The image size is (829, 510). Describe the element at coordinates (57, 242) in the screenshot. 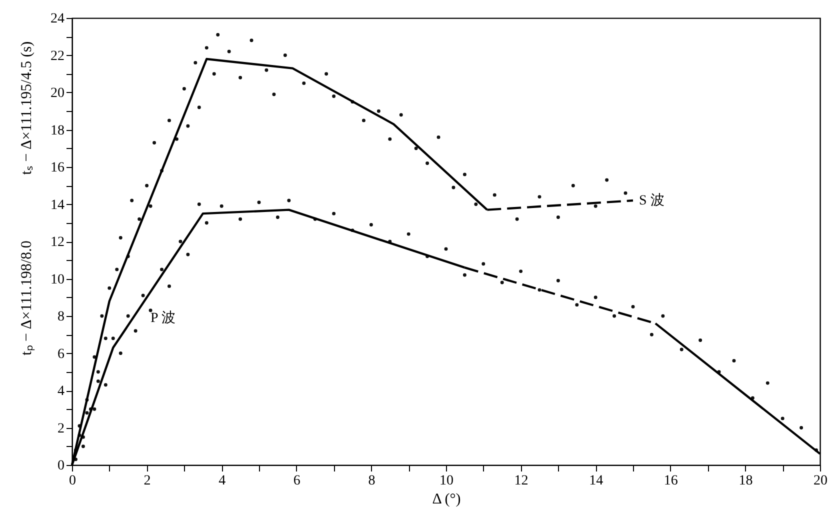

I see `y-tick-label: 12` at that location.